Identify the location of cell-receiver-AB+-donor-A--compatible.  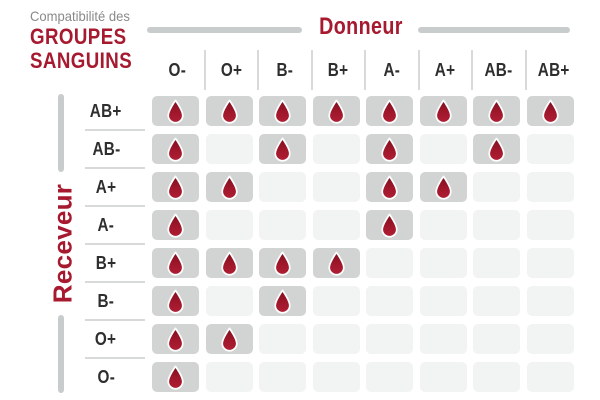
(389, 111).